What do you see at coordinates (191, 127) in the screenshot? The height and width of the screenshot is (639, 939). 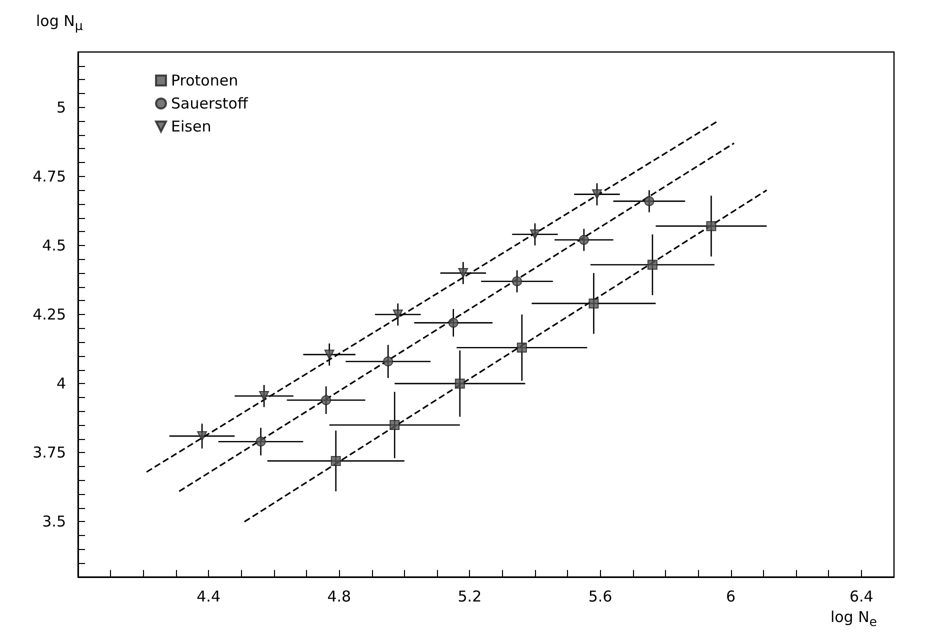 I see `legend-label: Eisen` at bounding box center [191, 127].